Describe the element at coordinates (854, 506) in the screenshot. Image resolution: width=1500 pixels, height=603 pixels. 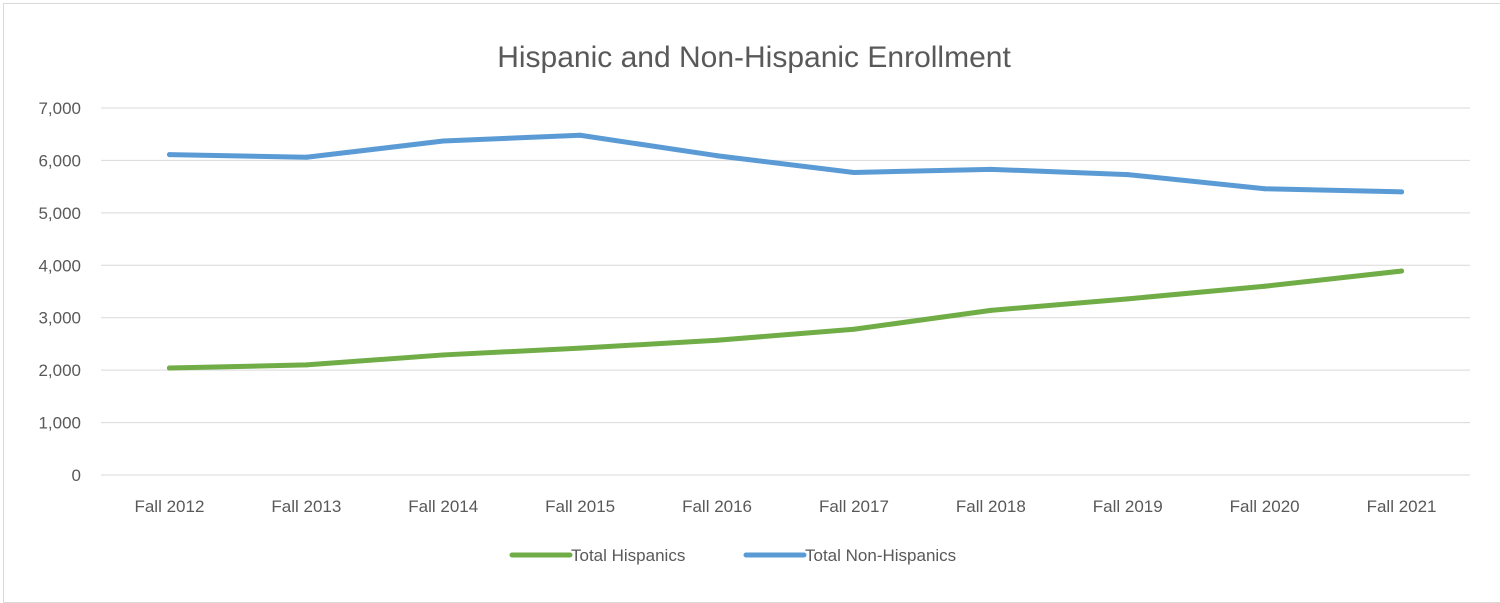
I see `x-tick-label: Fall 2017` at that location.